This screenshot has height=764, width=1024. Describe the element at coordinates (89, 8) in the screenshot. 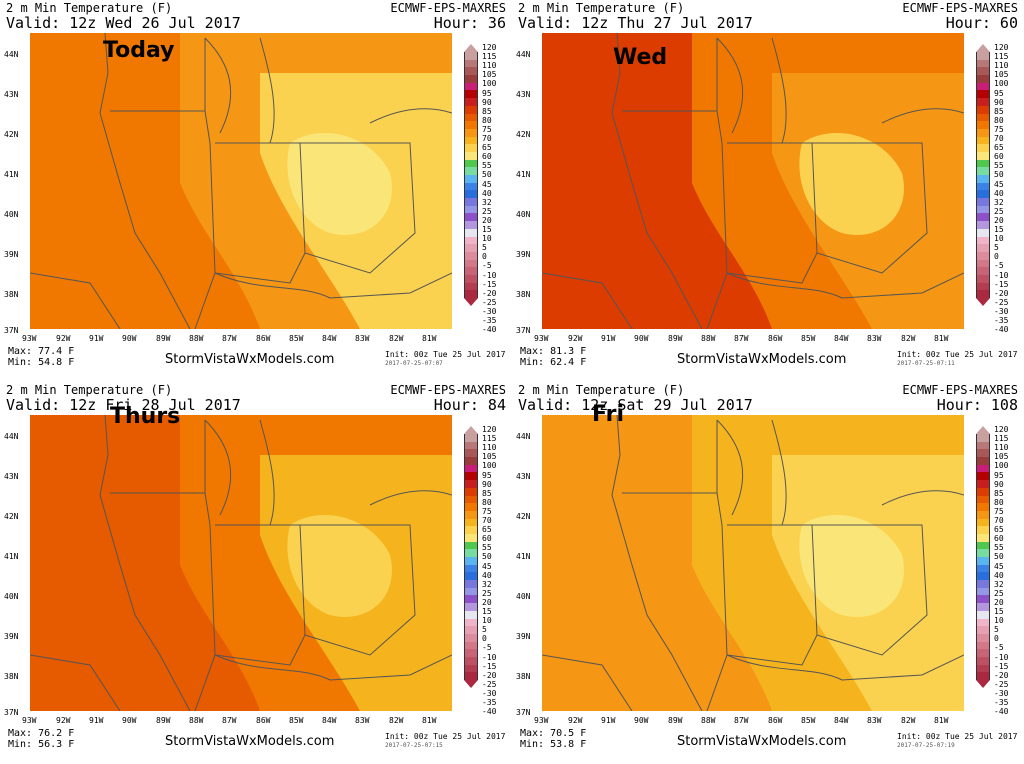

I see `title-left: 2 m Min Temperature (F)` at that location.